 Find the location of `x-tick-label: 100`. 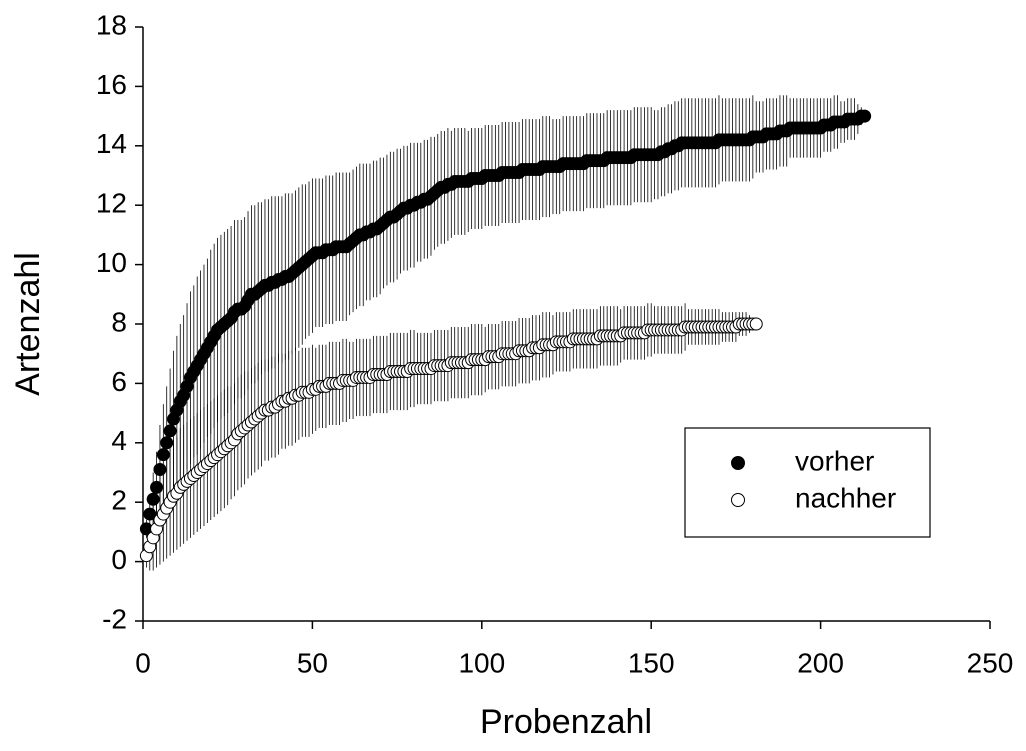

x-tick-label: 100 is located at coordinates (481, 662).